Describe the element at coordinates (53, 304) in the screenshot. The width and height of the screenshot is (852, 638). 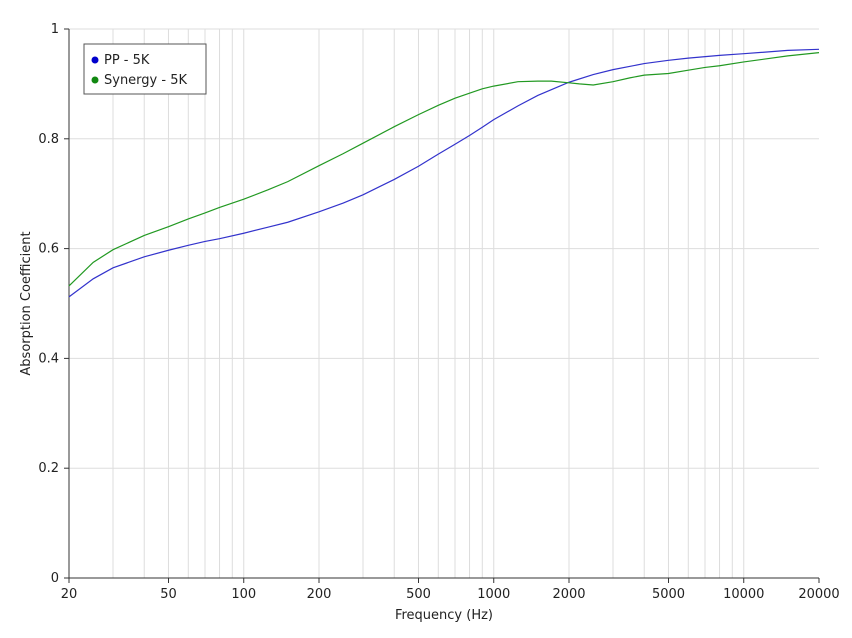
I see `y-tick-labels: 0 0.2 0.4 0.6 0.8 1` at that location.